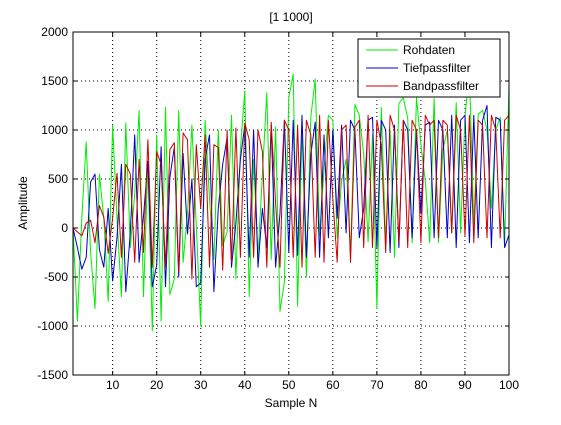  I want to click on x-tick-label: 60, so click(333, 385).